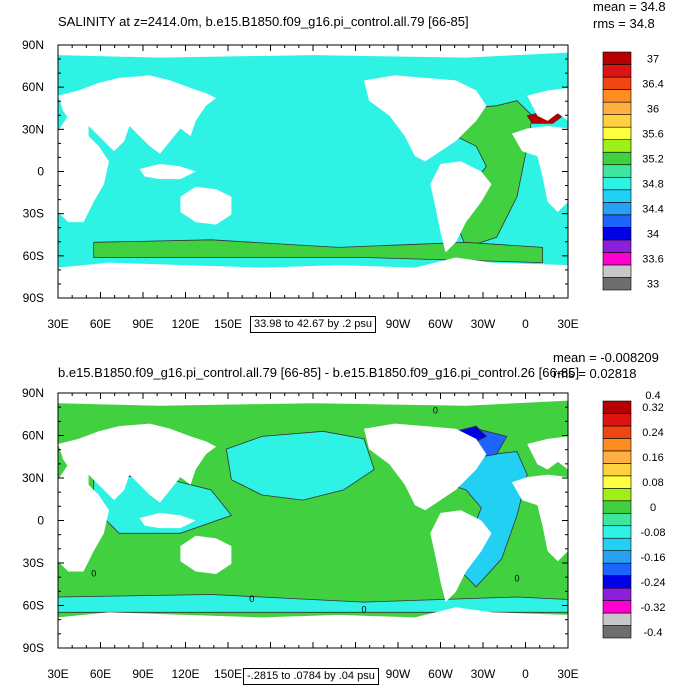  What do you see at coordinates (228, 324) in the screenshot?
I see `x-tick-label-top: 150E` at bounding box center [228, 324].